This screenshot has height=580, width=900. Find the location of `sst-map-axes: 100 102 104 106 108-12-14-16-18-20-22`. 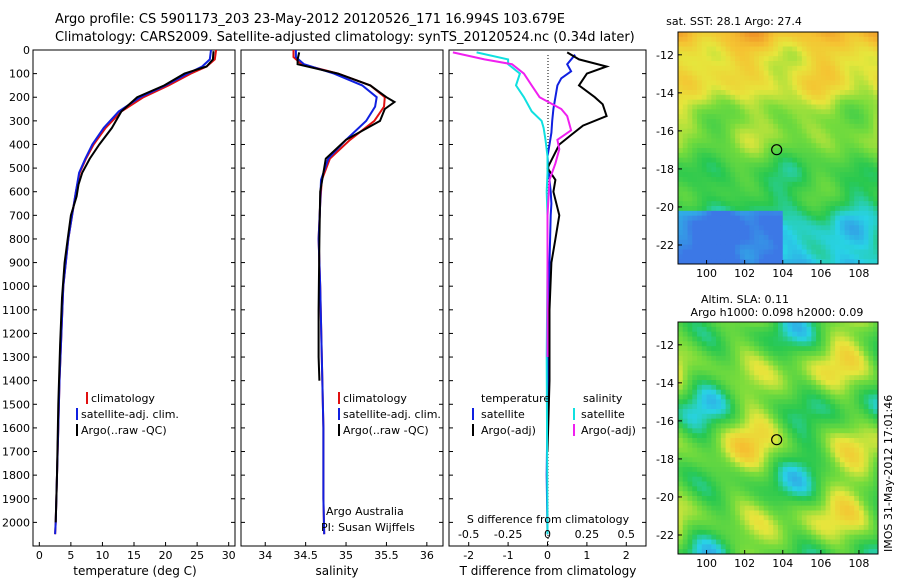

sst-map-axes: 100 102 104 106 108-12-14-16-18-20-22 is located at coordinates (767, 155).